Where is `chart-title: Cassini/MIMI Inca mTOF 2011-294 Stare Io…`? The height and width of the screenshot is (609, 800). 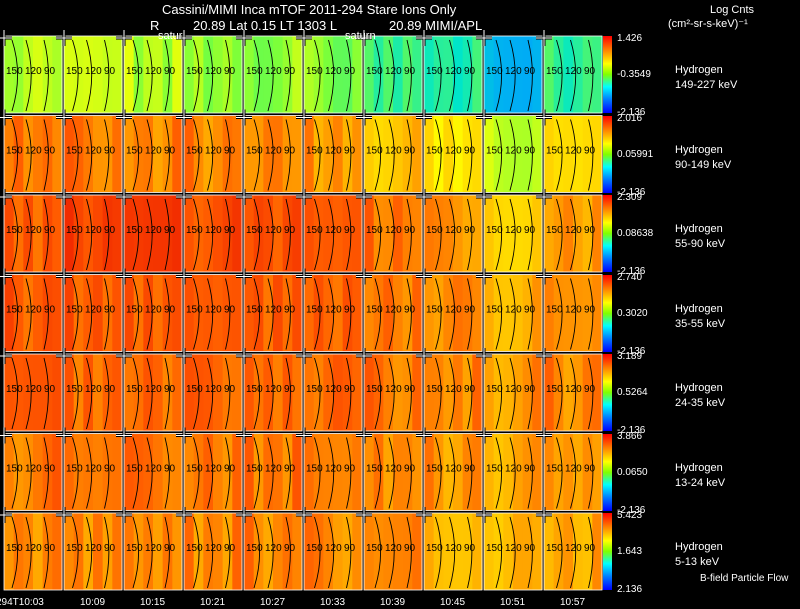
chart-title: Cassini/MIMI Inca mTOF 2011-294 Stare Io… is located at coordinates (309, 9).